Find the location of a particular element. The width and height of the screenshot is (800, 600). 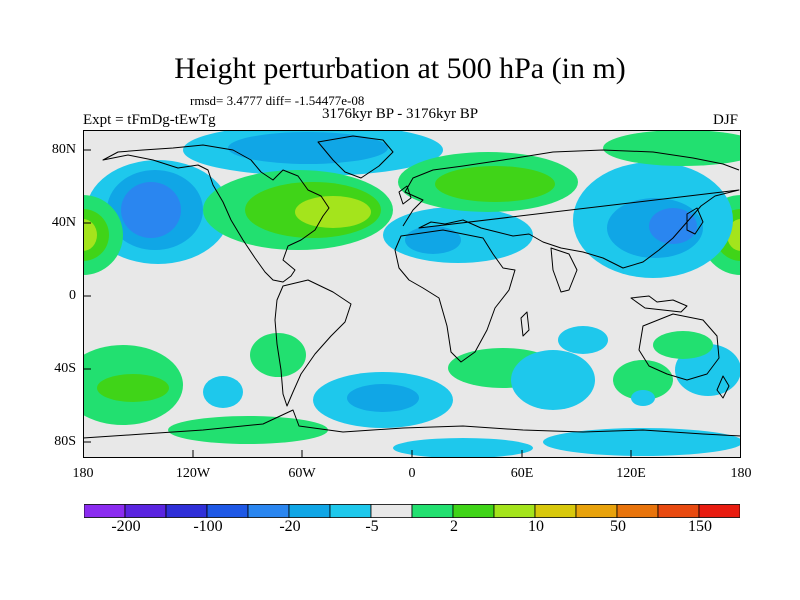

lon-label-60e: 60E is located at coordinates (522, 473).